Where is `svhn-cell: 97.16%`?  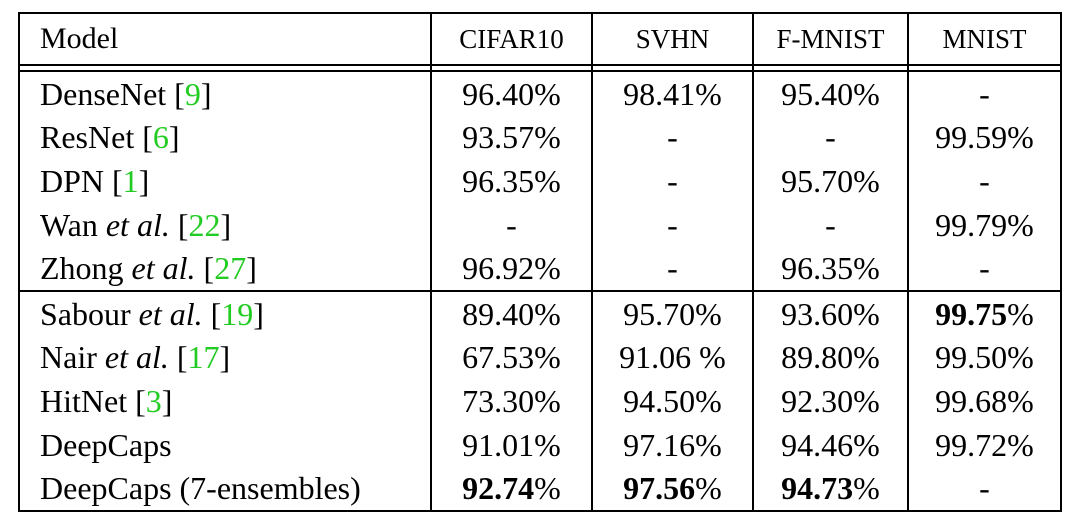 svhn-cell: 97.16% is located at coordinates (672, 444).